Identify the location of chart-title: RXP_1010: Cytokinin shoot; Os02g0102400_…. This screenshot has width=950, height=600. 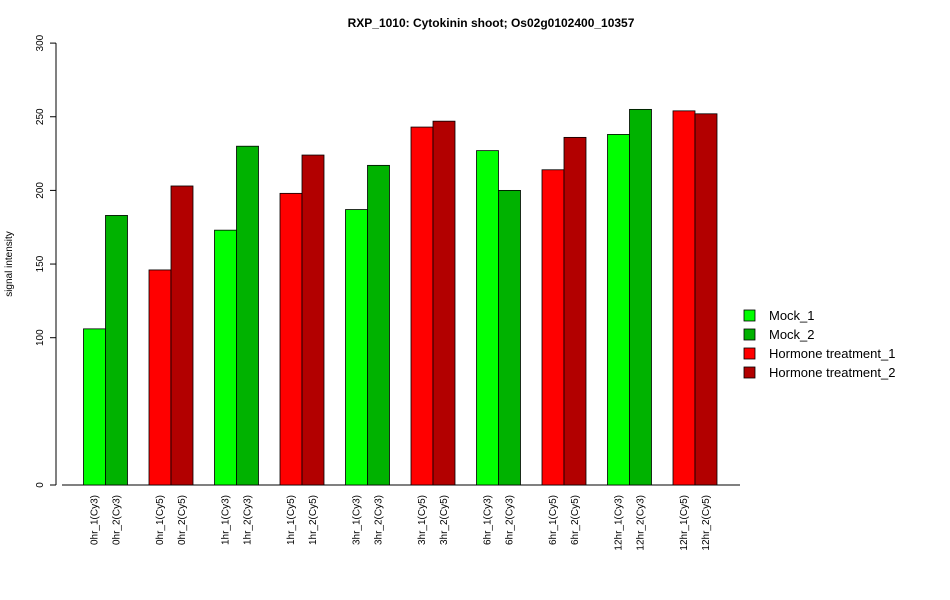
(491, 23).